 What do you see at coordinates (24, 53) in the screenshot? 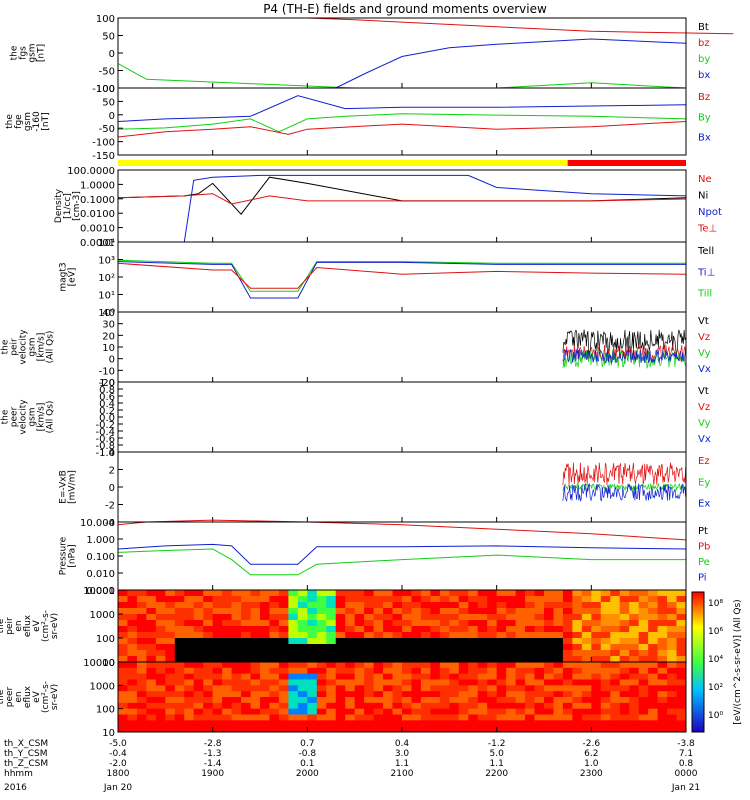
I see `ylabel-line: fgs` at bounding box center [24, 53].